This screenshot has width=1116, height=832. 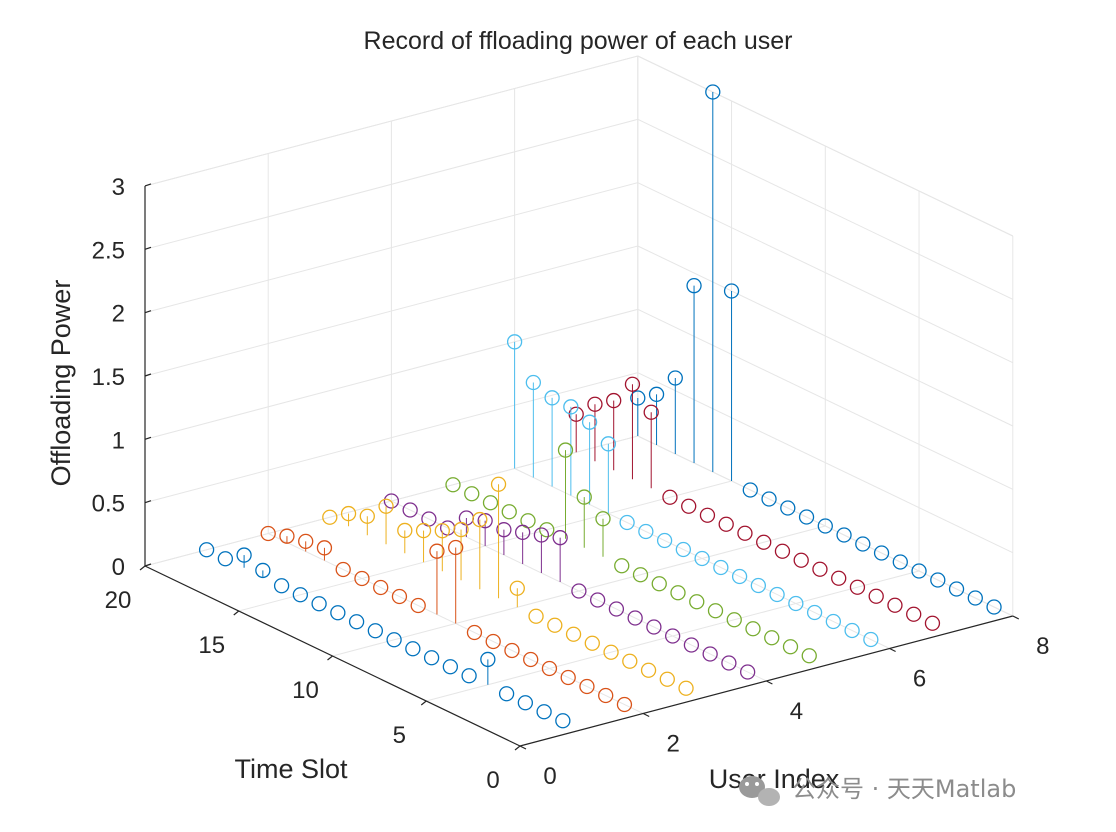 I want to click on x-tick-label: 2, so click(x=673, y=744).